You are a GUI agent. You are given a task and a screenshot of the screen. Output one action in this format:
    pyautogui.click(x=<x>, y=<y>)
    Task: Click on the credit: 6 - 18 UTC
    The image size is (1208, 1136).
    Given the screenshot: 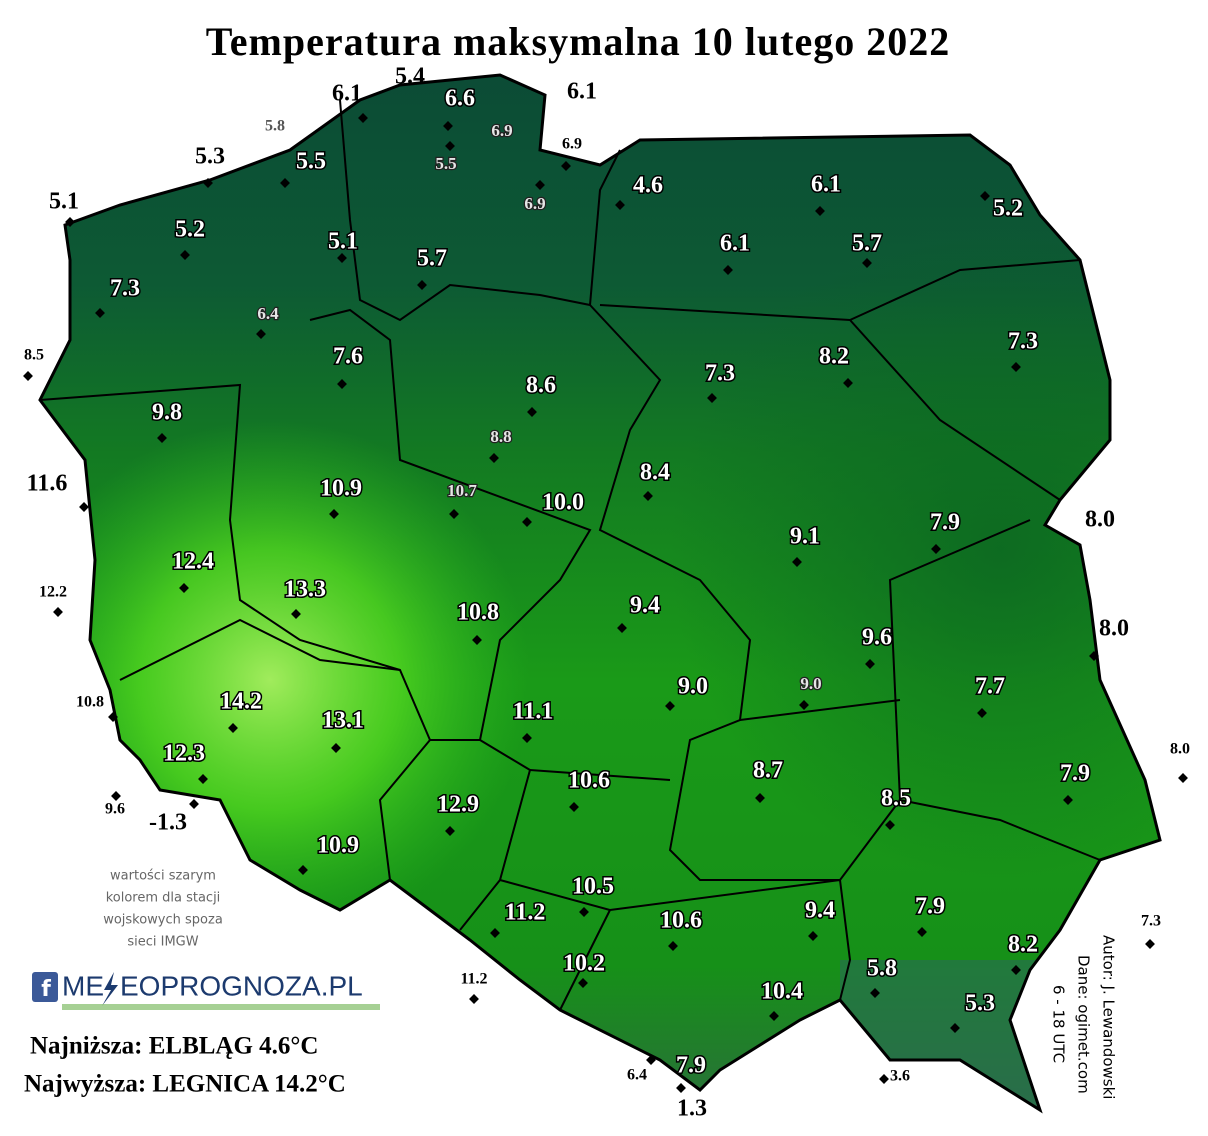 What is the action you would take?
    pyautogui.click(x=1059, y=1024)
    